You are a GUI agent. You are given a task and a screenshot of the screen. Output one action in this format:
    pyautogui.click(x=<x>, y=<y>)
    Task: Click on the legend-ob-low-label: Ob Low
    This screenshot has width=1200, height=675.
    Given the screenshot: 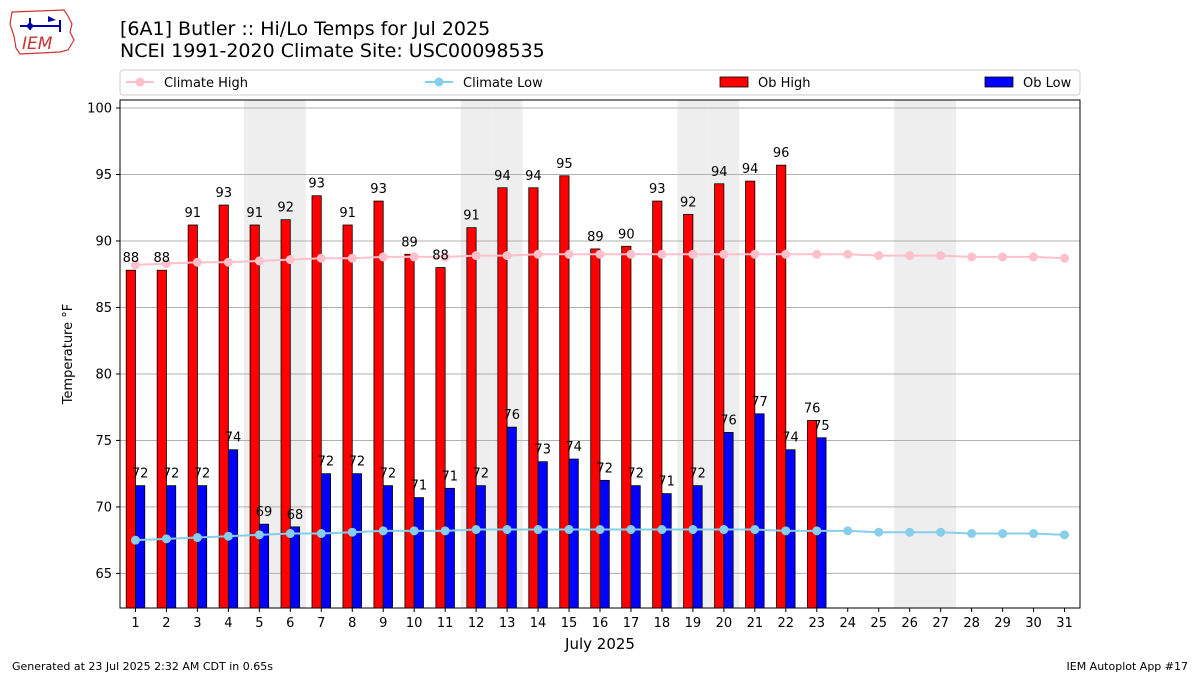 What is the action you would take?
    pyautogui.click(x=1047, y=83)
    